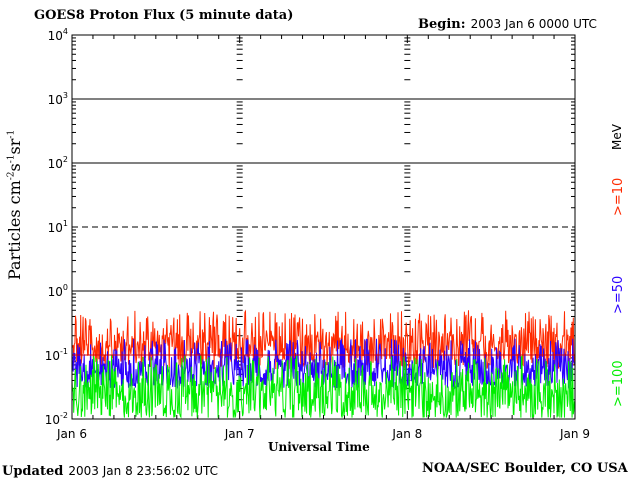 This screenshot has width=640, height=480. Describe the element at coordinates (406, 434) in the screenshot. I see `x-tick-label: Jan 8` at that location.